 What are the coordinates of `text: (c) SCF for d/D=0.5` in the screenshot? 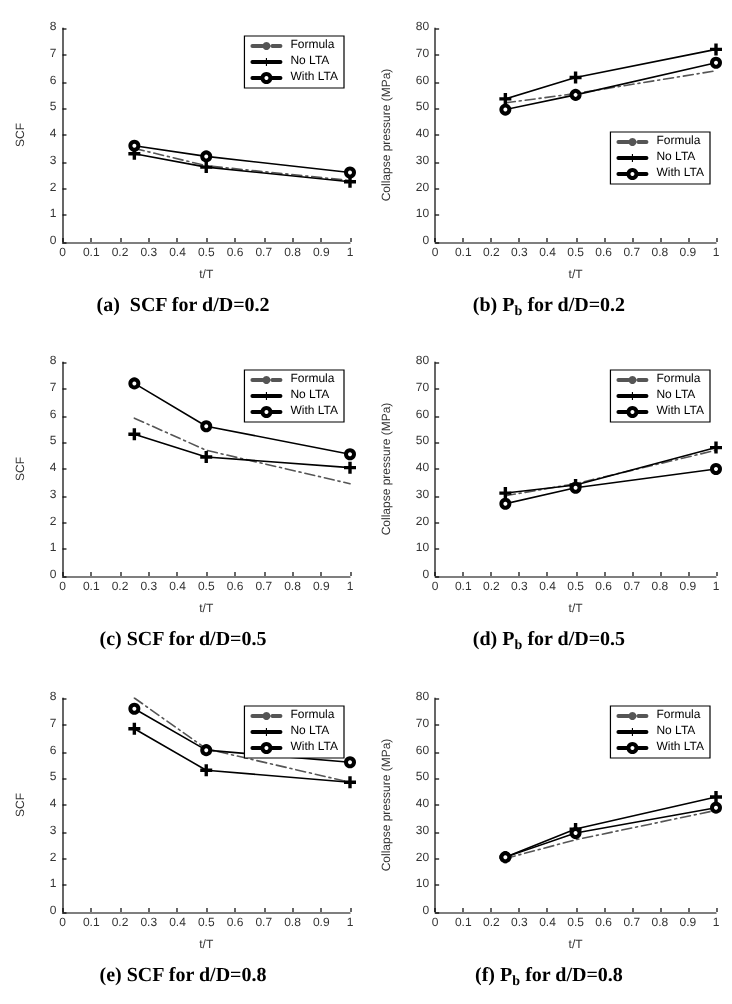 It's located at (183, 640).